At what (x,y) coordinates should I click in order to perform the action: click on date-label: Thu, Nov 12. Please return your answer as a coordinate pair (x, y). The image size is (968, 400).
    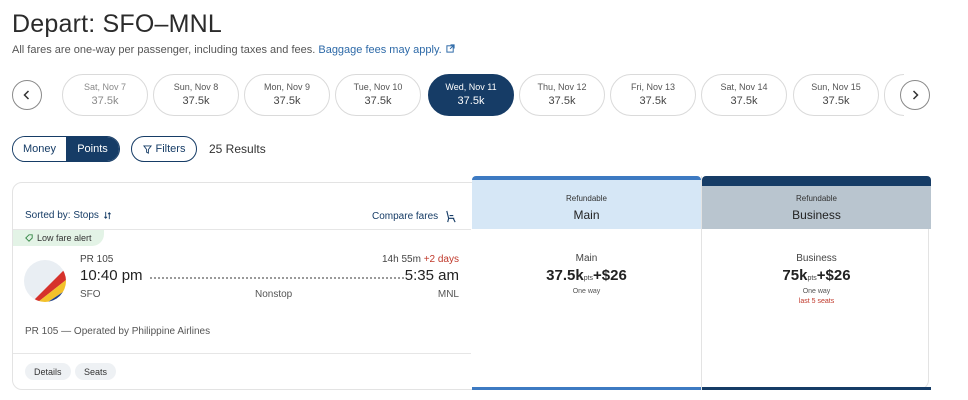
    Looking at the image, I should click on (562, 87).